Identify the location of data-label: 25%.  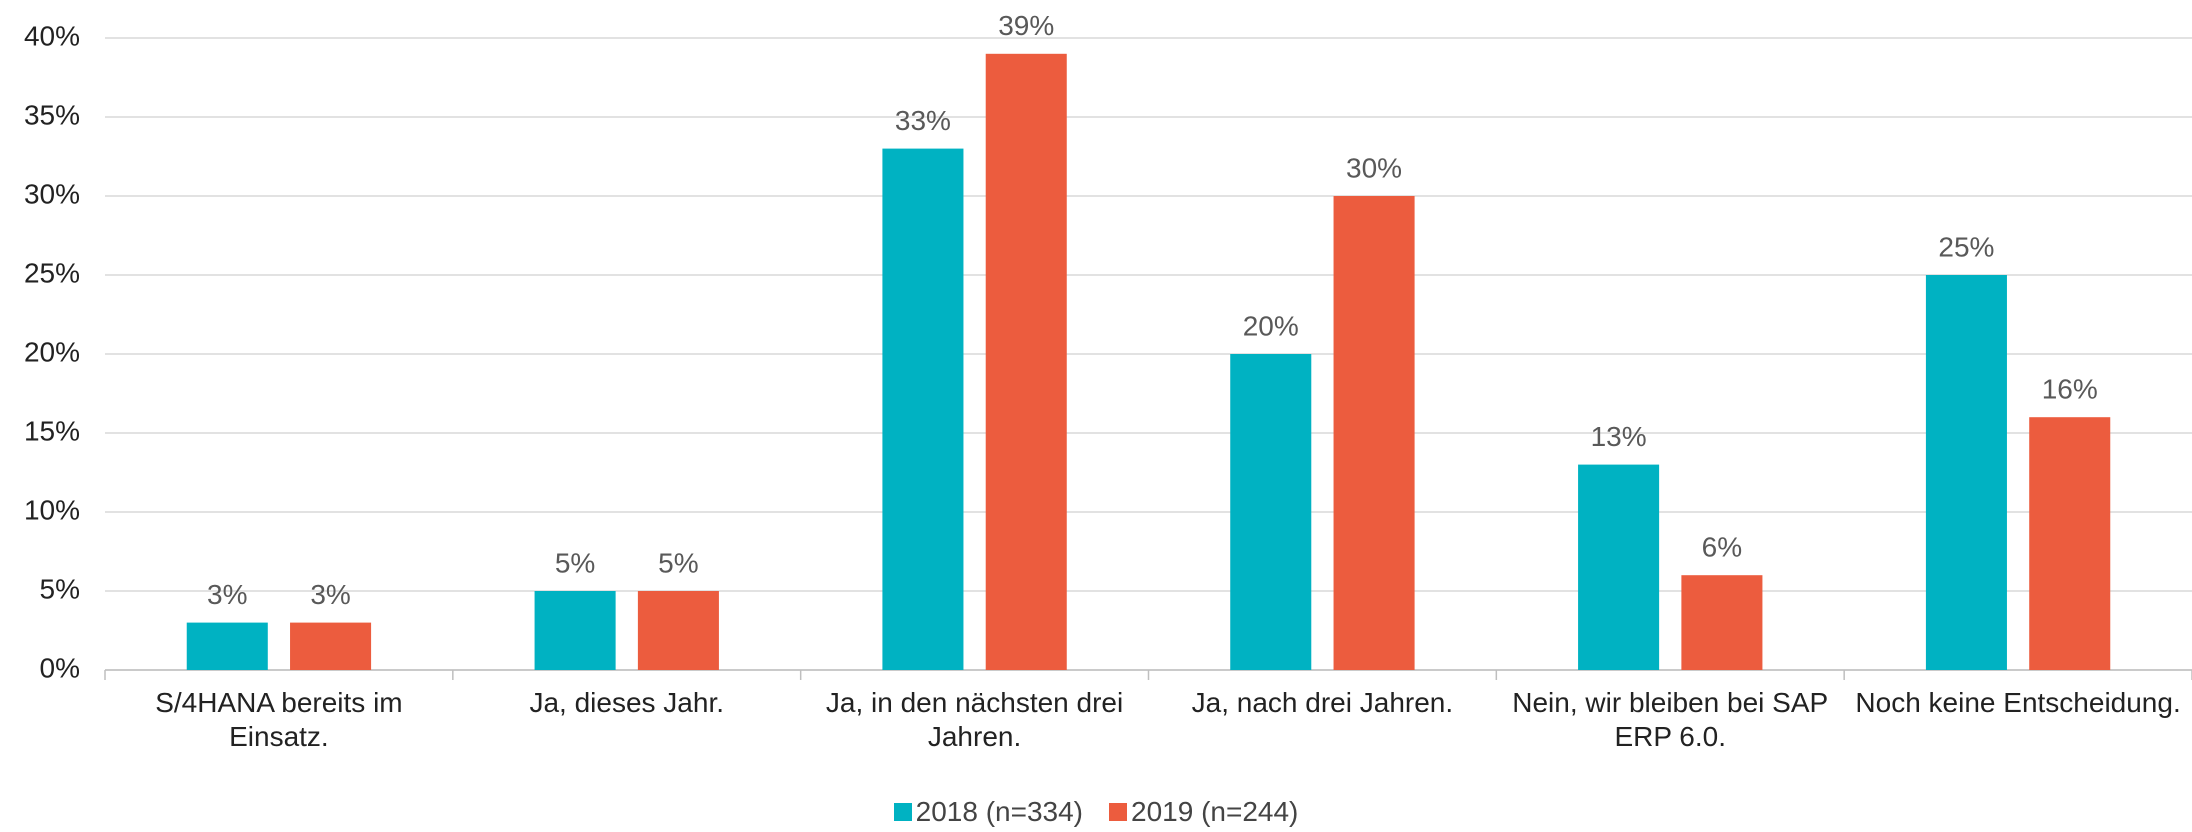
(1966, 246).